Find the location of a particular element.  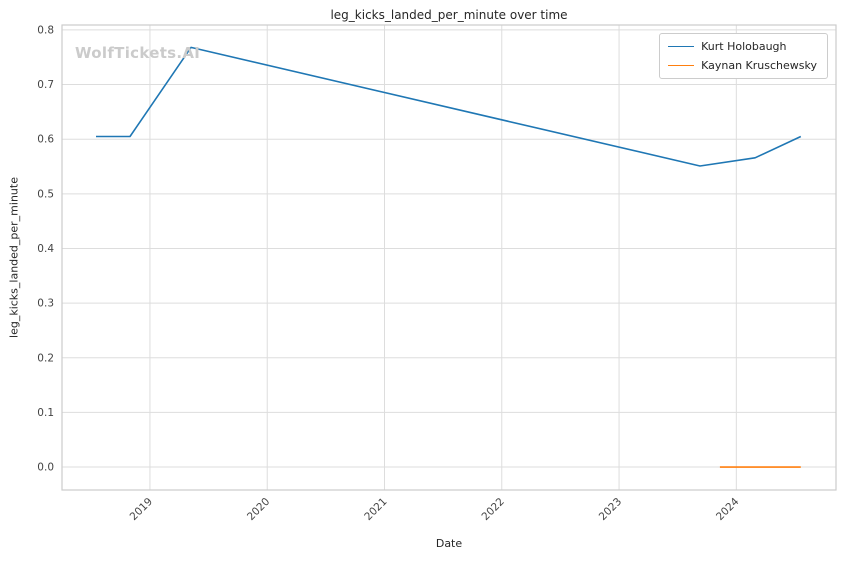

y-tick-label: 0.6 is located at coordinates (45, 140).